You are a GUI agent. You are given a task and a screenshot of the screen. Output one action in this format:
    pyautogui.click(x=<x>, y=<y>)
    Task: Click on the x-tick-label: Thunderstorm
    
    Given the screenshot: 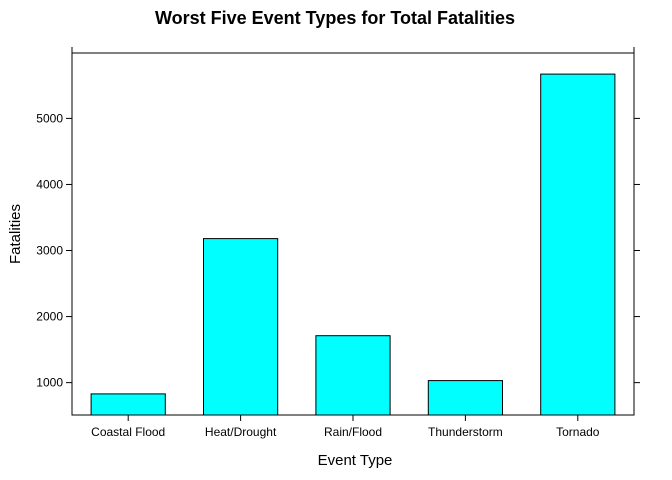 What is the action you would take?
    pyautogui.click(x=465, y=432)
    